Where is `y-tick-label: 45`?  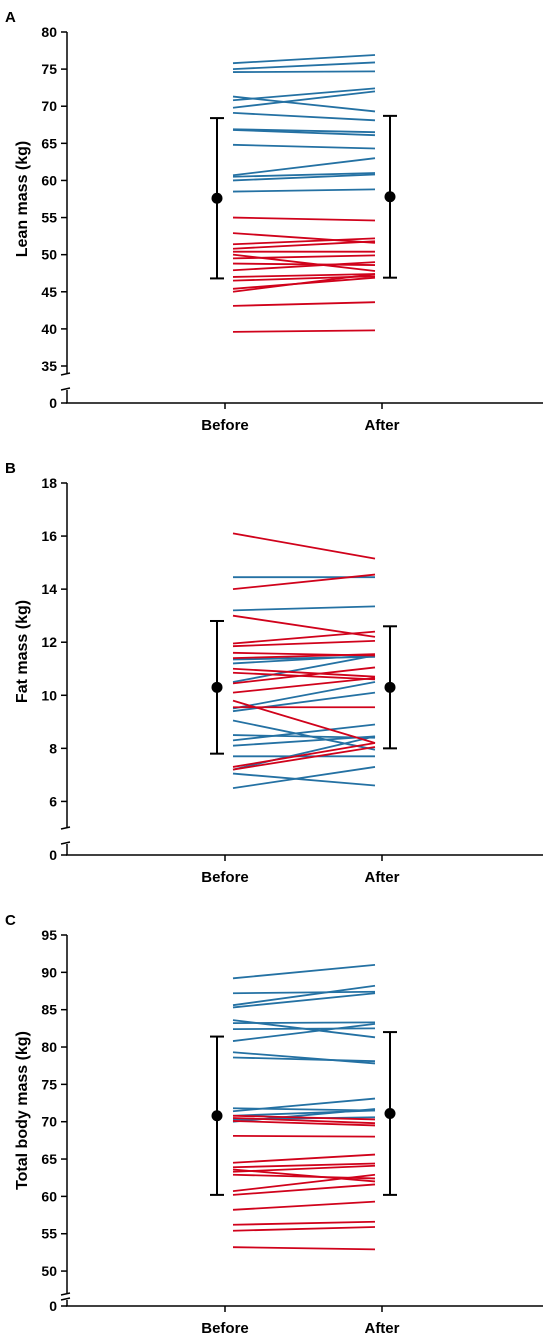
y-tick-label: 45 is located at coordinates (49, 292).